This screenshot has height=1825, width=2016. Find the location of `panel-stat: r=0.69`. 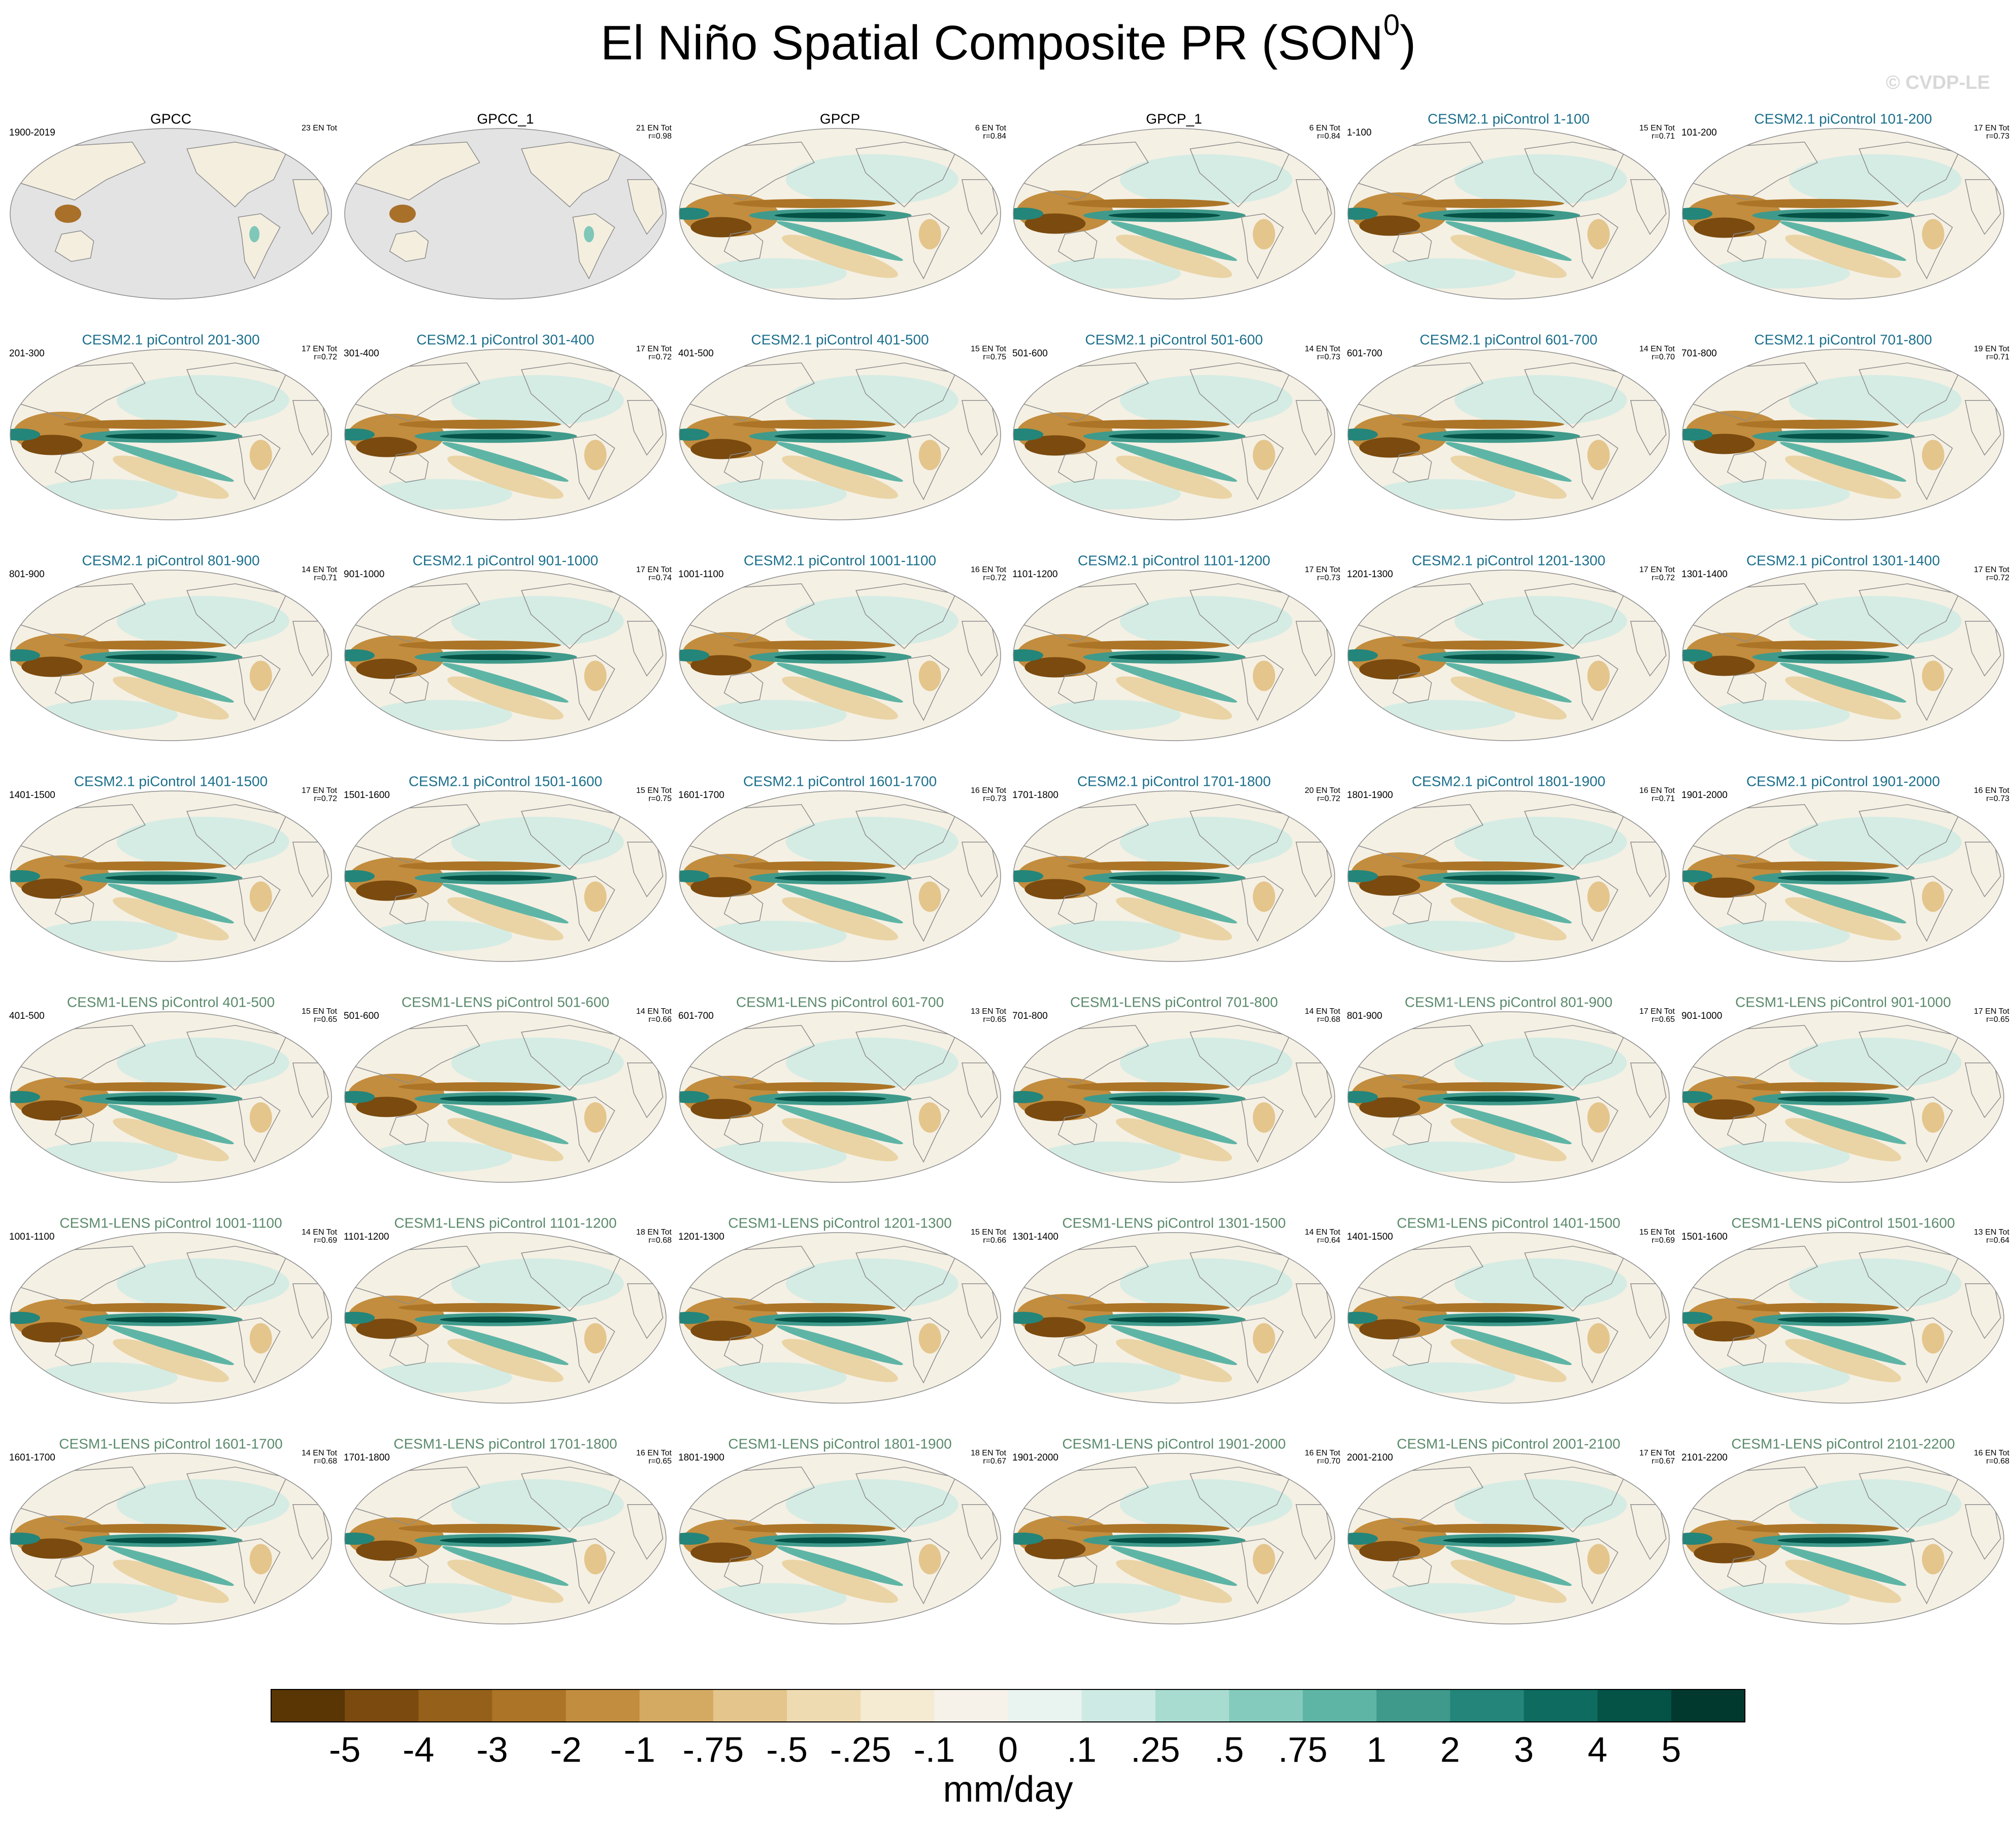

panel-stat: r=0.69 is located at coordinates (1663, 1240).